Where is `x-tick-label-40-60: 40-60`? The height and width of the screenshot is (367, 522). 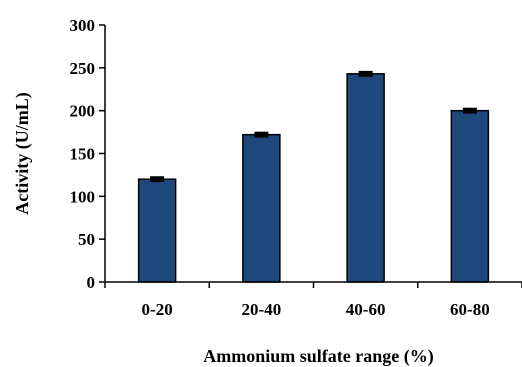
x-tick-label-40-60: 40-60 is located at coordinates (366, 309).